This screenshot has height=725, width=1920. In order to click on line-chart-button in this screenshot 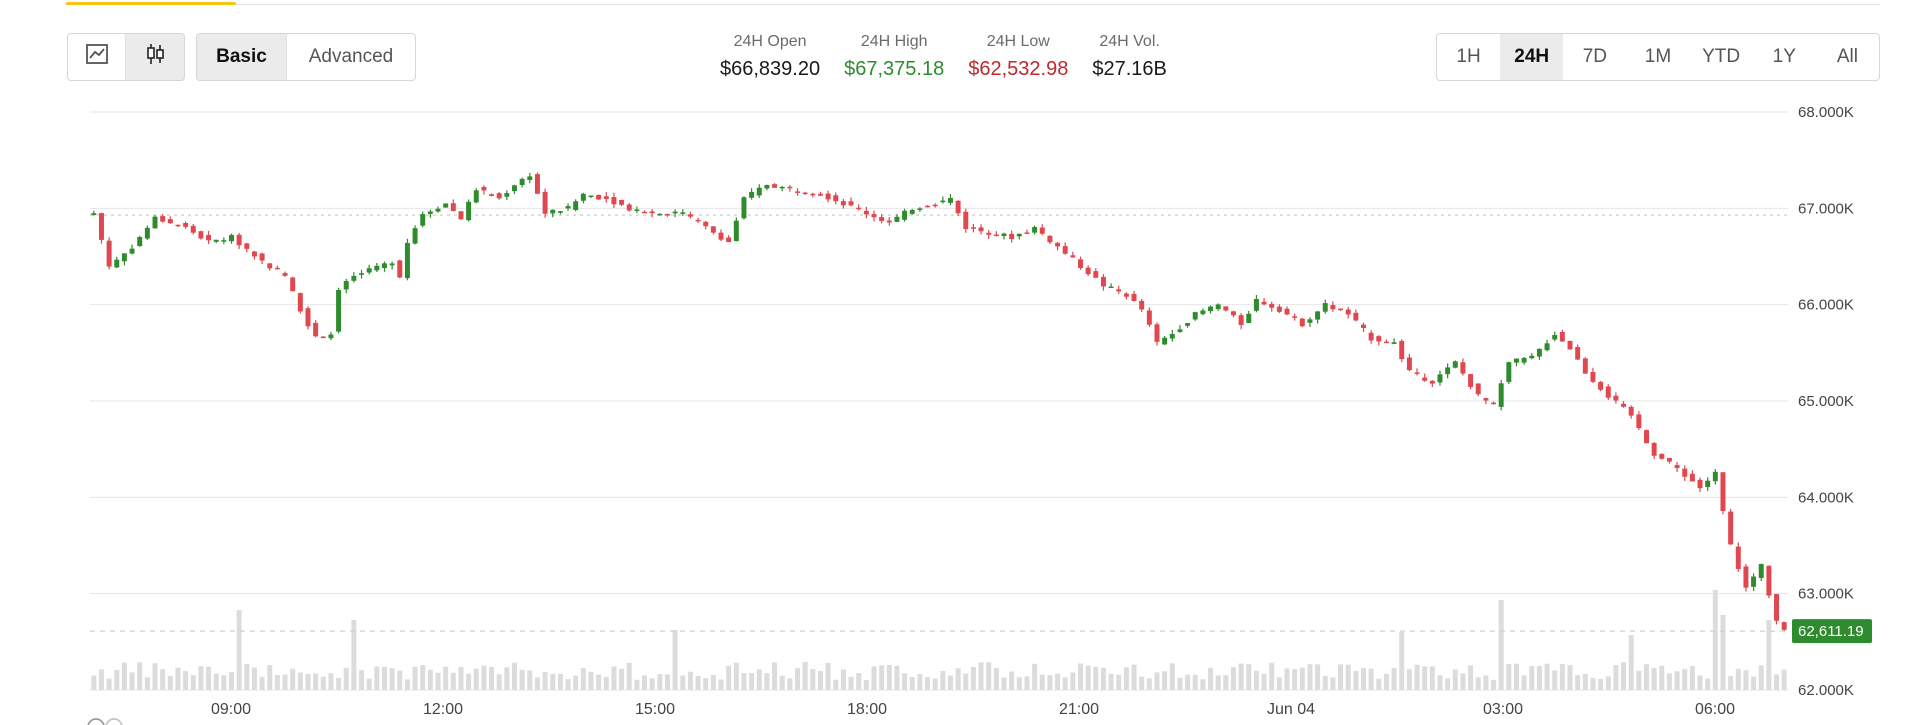, I will do `click(97, 57)`.